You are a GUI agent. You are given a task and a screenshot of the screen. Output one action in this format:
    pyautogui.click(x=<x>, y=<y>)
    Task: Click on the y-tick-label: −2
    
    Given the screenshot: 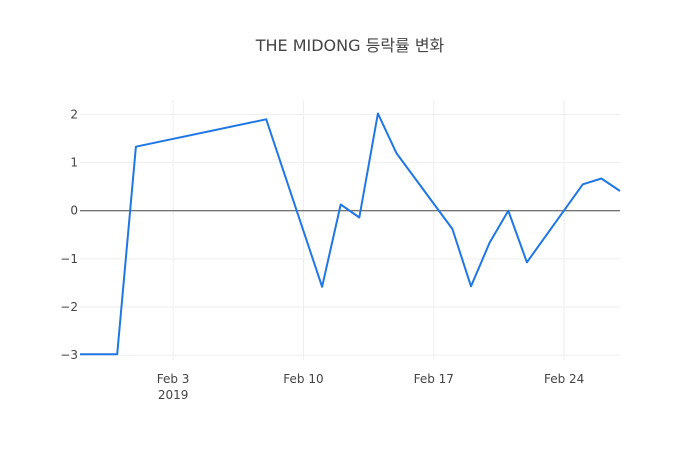 What is the action you would take?
    pyautogui.click(x=69, y=307)
    